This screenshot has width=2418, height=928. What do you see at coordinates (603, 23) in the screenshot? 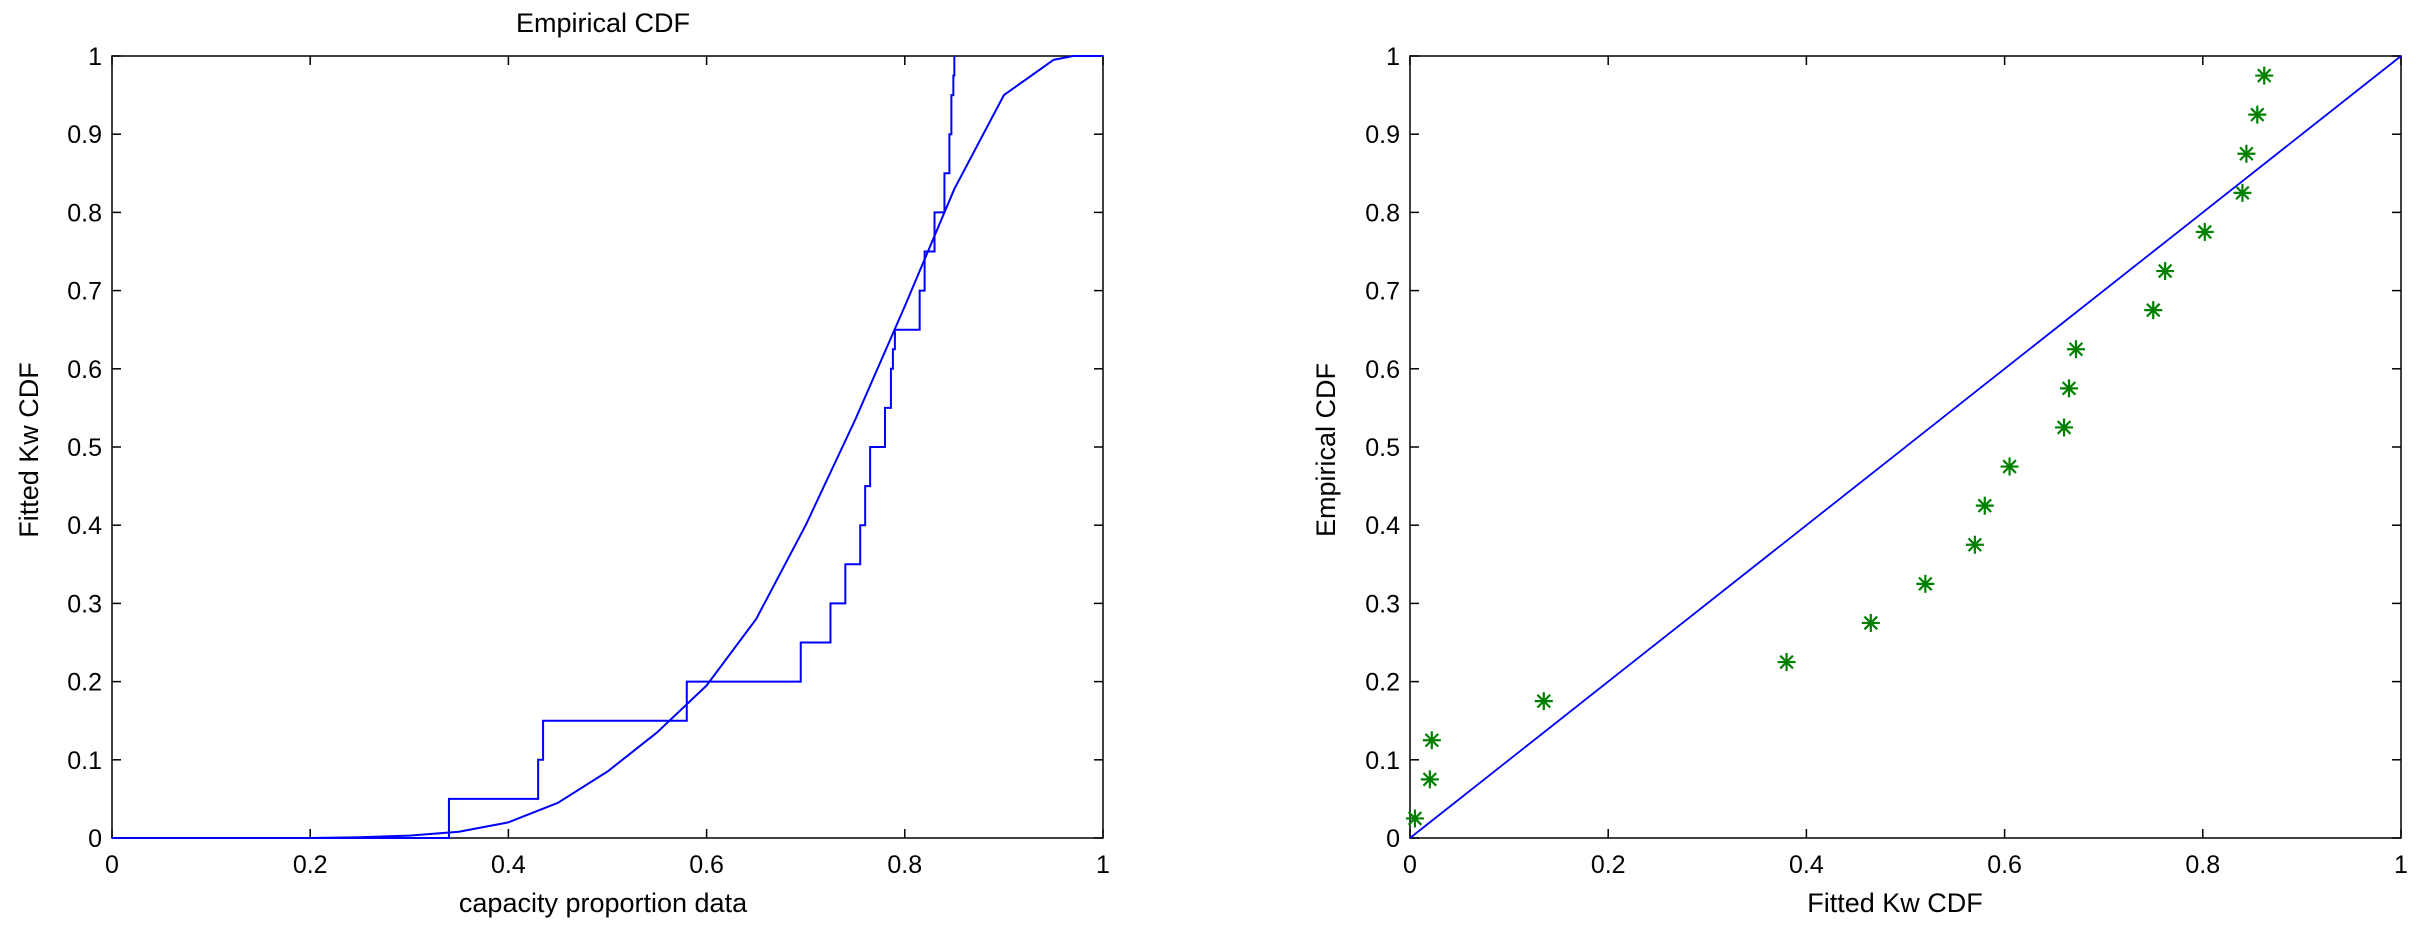
I see `chart-title: Empirical CDF` at bounding box center [603, 23].